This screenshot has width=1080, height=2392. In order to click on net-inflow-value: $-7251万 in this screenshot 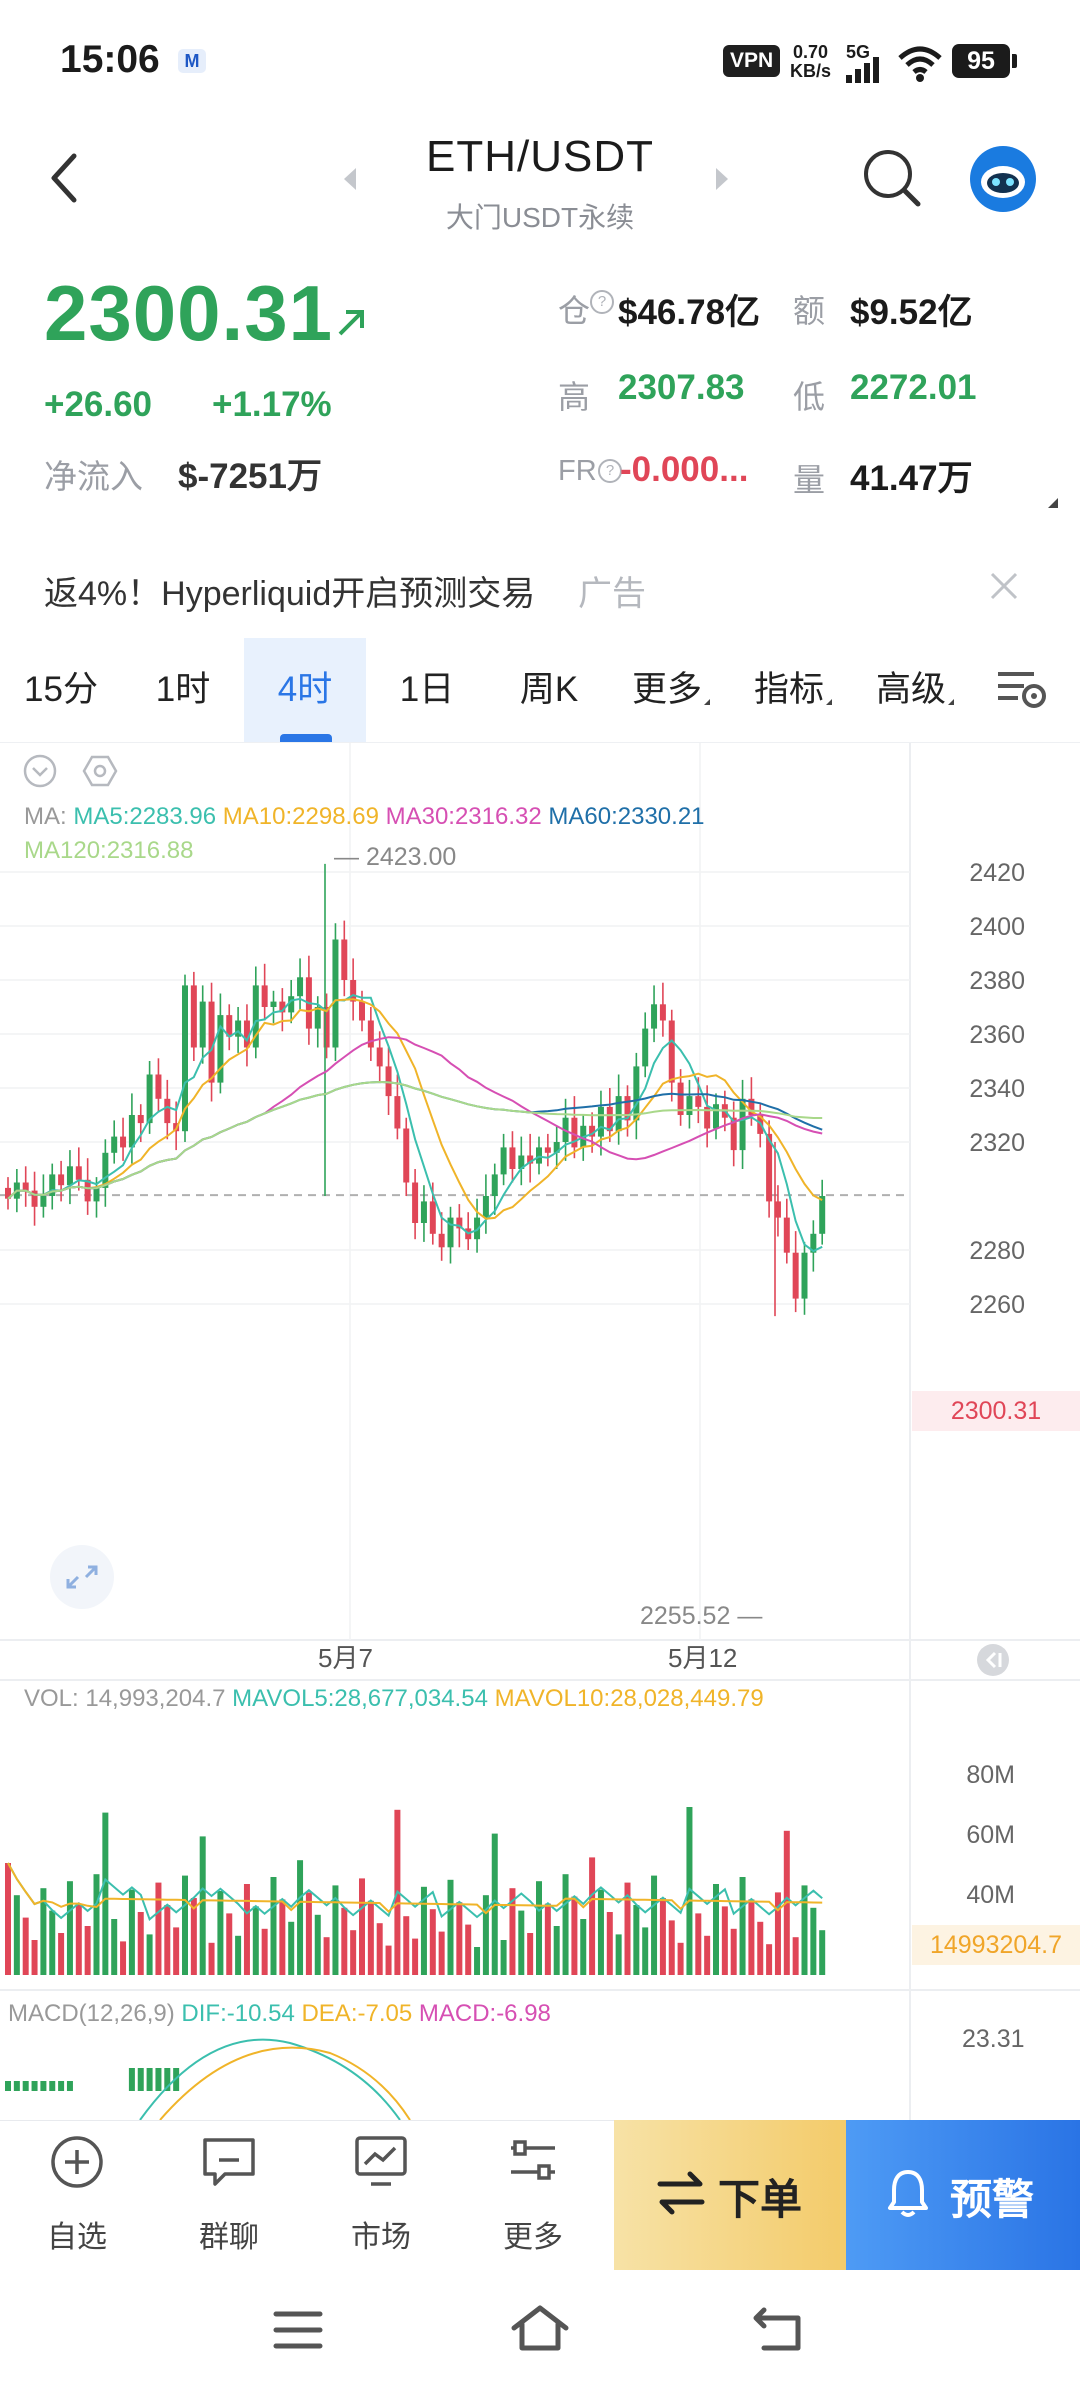, I will do `click(250, 476)`.